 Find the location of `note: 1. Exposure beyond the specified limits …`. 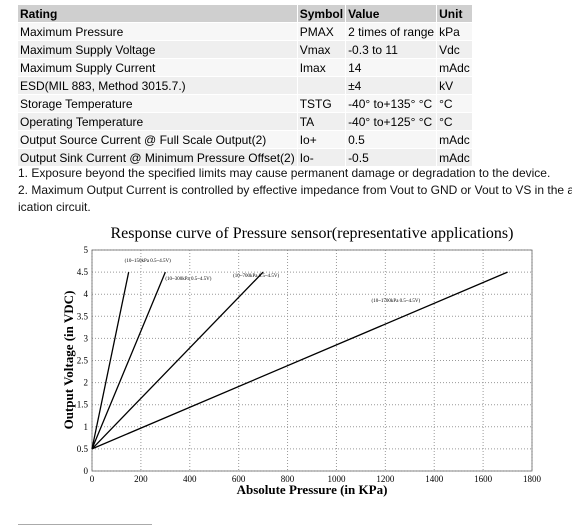

note: 1. Exposure beyond the specified limits … is located at coordinates (284, 173).